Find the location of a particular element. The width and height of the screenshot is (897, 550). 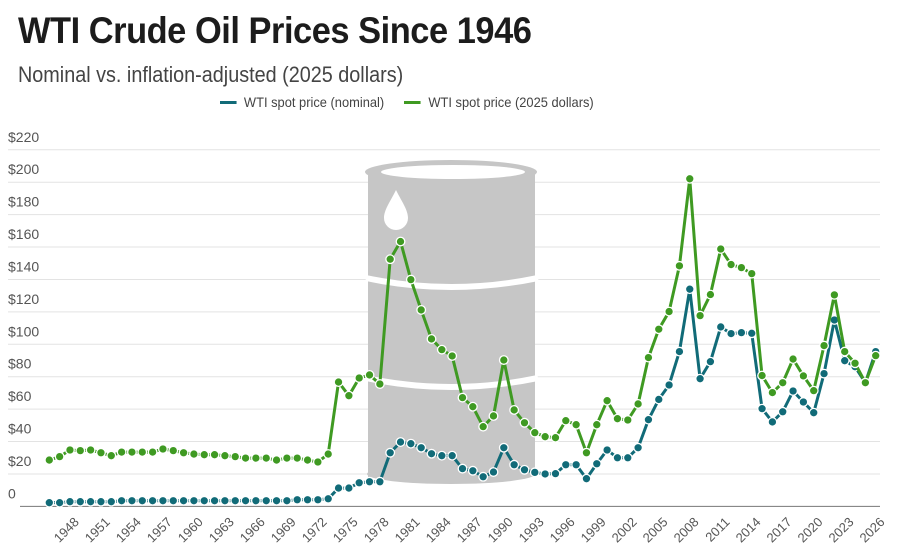

data-point-1982 is located at coordinates (421, 309).